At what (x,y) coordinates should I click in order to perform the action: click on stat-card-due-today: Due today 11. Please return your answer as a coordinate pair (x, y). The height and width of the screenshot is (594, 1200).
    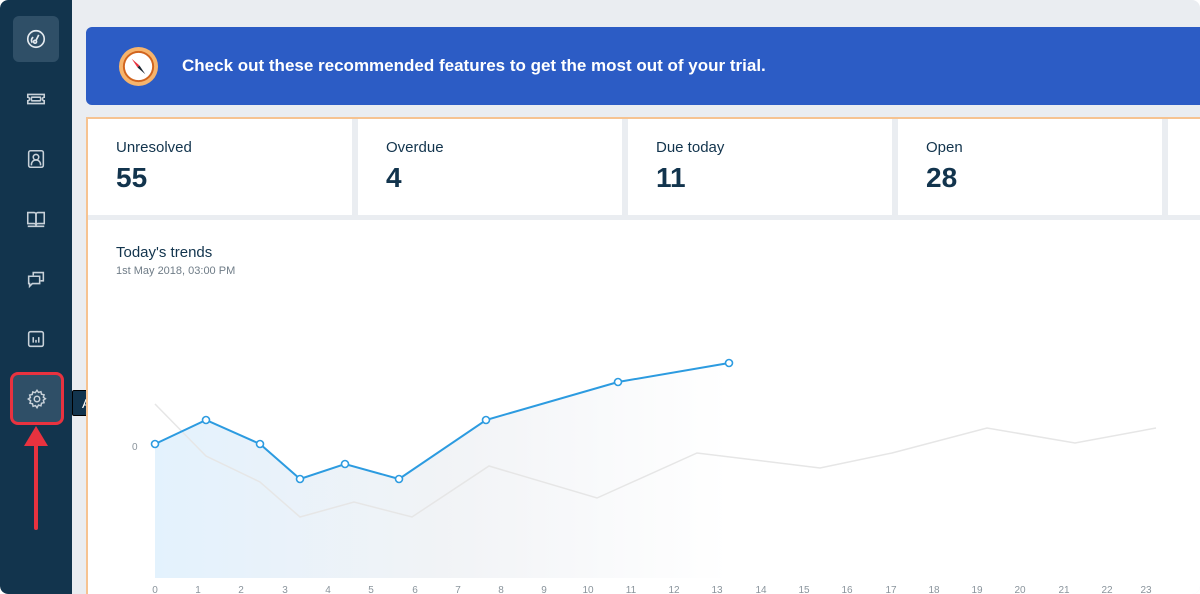
    Looking at the image, I should click on (760, 167).